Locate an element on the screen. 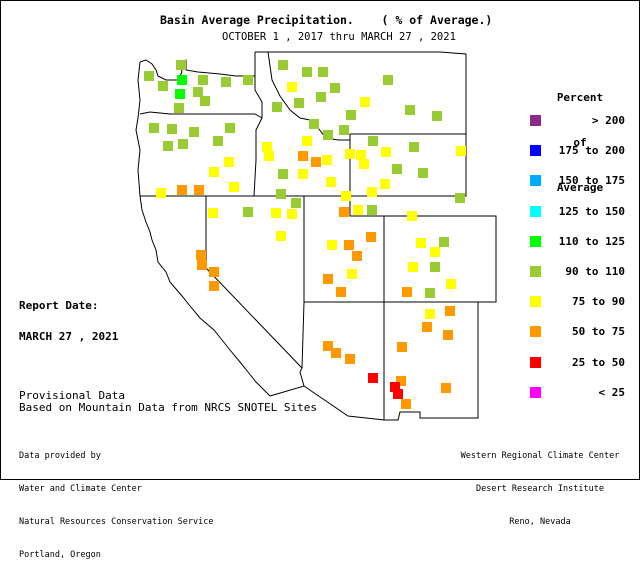 Image resolution: width=640 pixels, height=572 pixels. legend-item: 110 to 125 is located at coordinates (580, 241).